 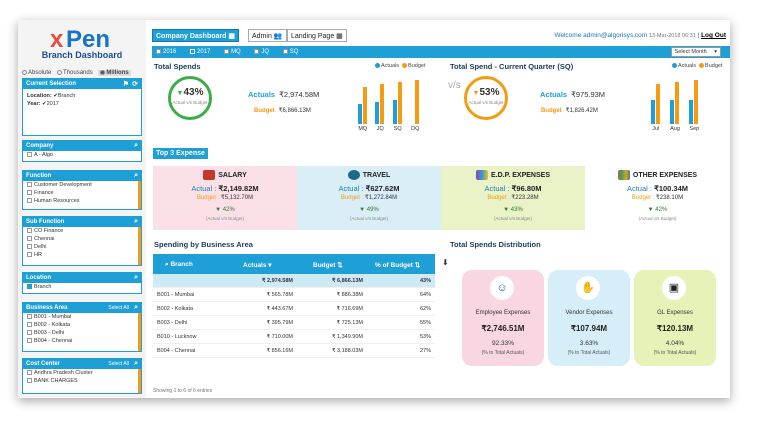 What do you see at coordinates (264, 52) in the screenshot?
I see `filter-jq: JQ` at bounding box center [264, 52].